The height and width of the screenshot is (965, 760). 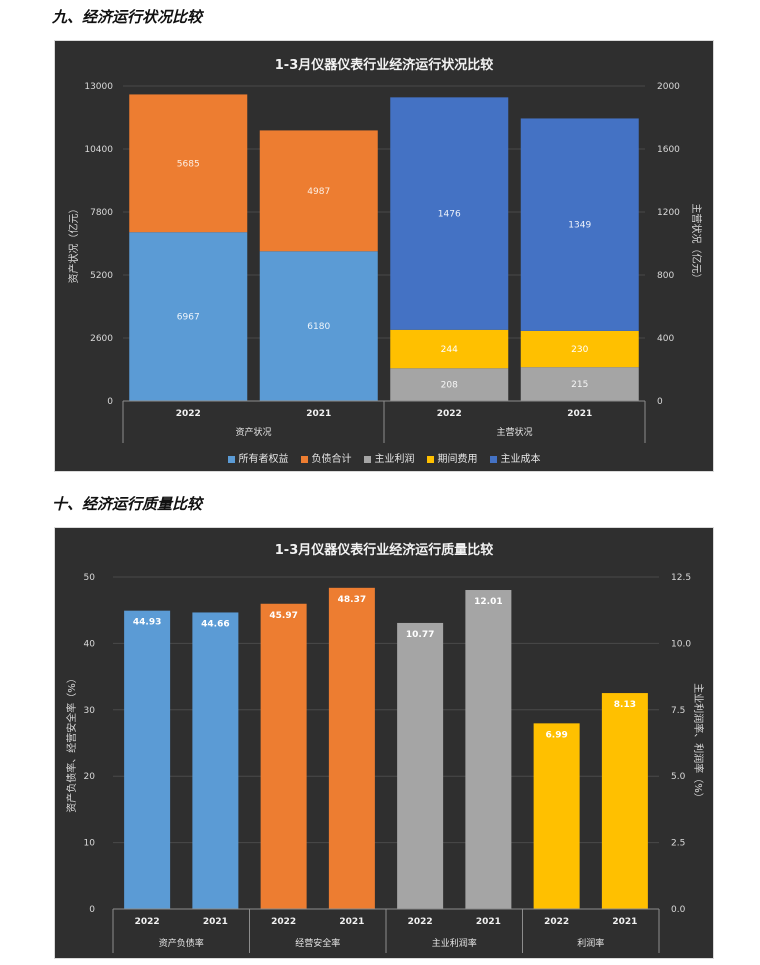 I want to click on data-label: 1476, so click(x=449, y=215).